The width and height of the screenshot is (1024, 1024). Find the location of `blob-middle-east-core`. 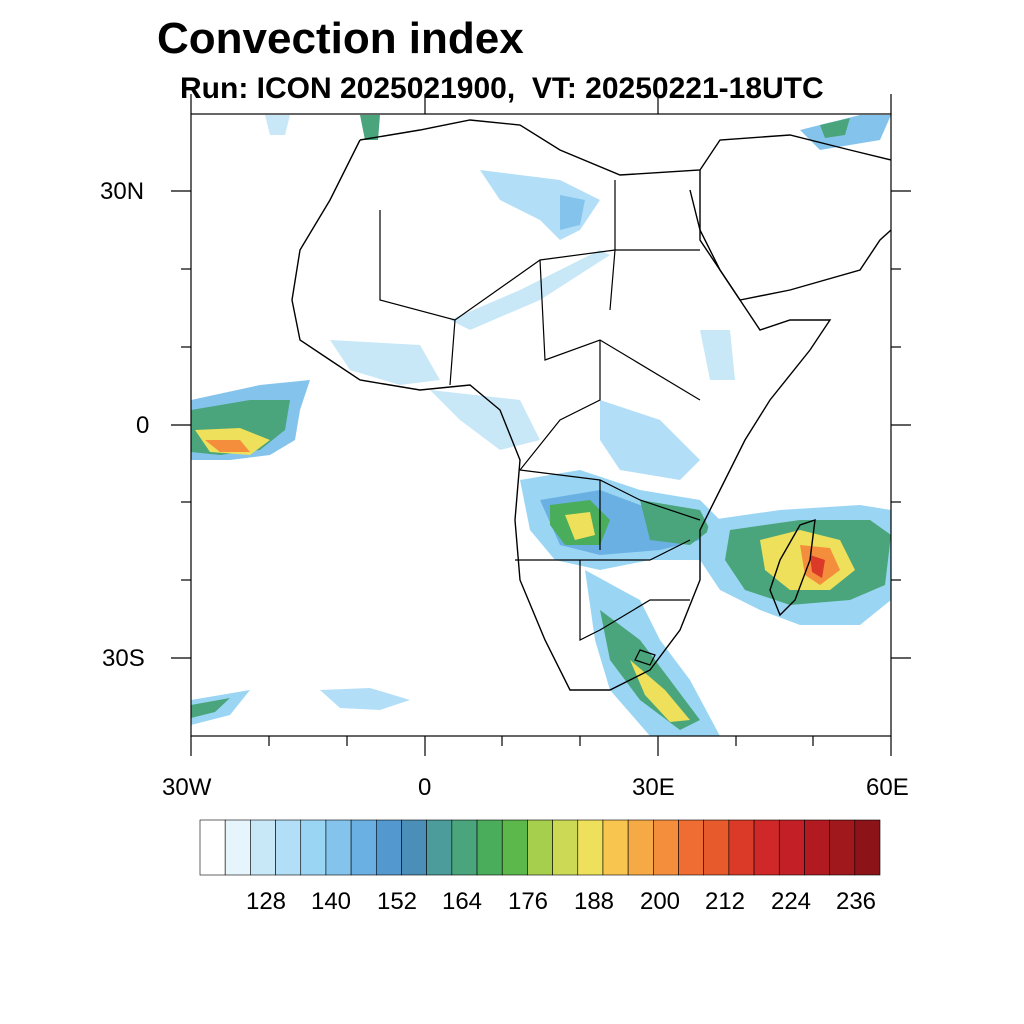

blob-middle-east-core is located at coordinates (835, 128).